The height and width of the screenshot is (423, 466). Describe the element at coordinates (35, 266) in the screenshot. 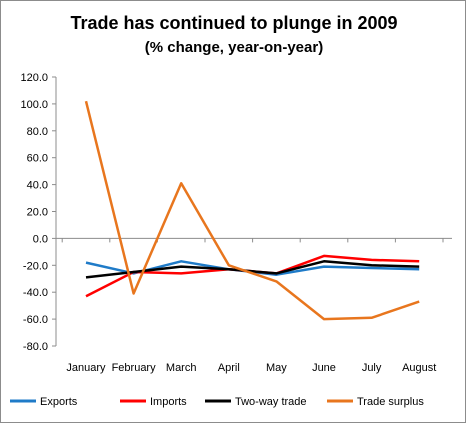

I see `y-tick-label: -20.0` at that location.